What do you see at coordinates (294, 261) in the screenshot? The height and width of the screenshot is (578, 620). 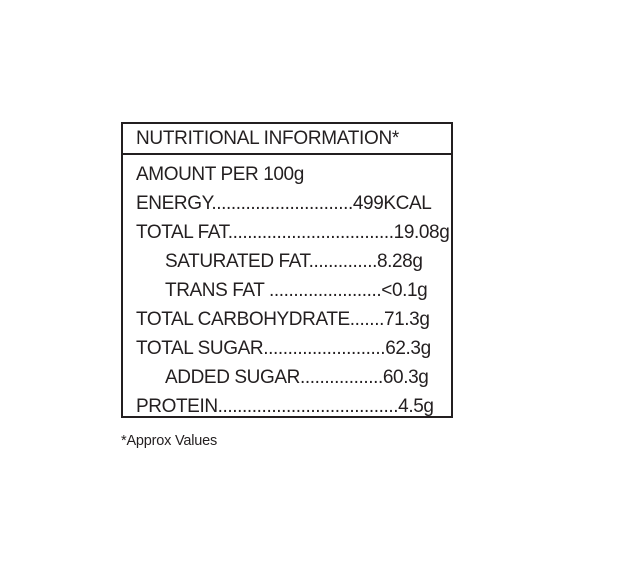 I see `nutrition-row-saturated-fat: SATURATED FAT..............8.28g` at bounding box center [294, 261].